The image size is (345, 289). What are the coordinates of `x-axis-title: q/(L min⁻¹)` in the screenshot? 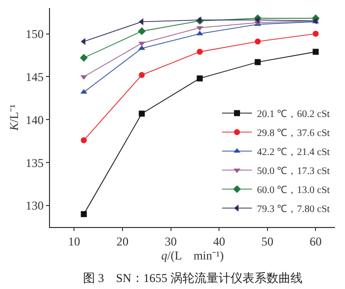 It's located at (192, 255).